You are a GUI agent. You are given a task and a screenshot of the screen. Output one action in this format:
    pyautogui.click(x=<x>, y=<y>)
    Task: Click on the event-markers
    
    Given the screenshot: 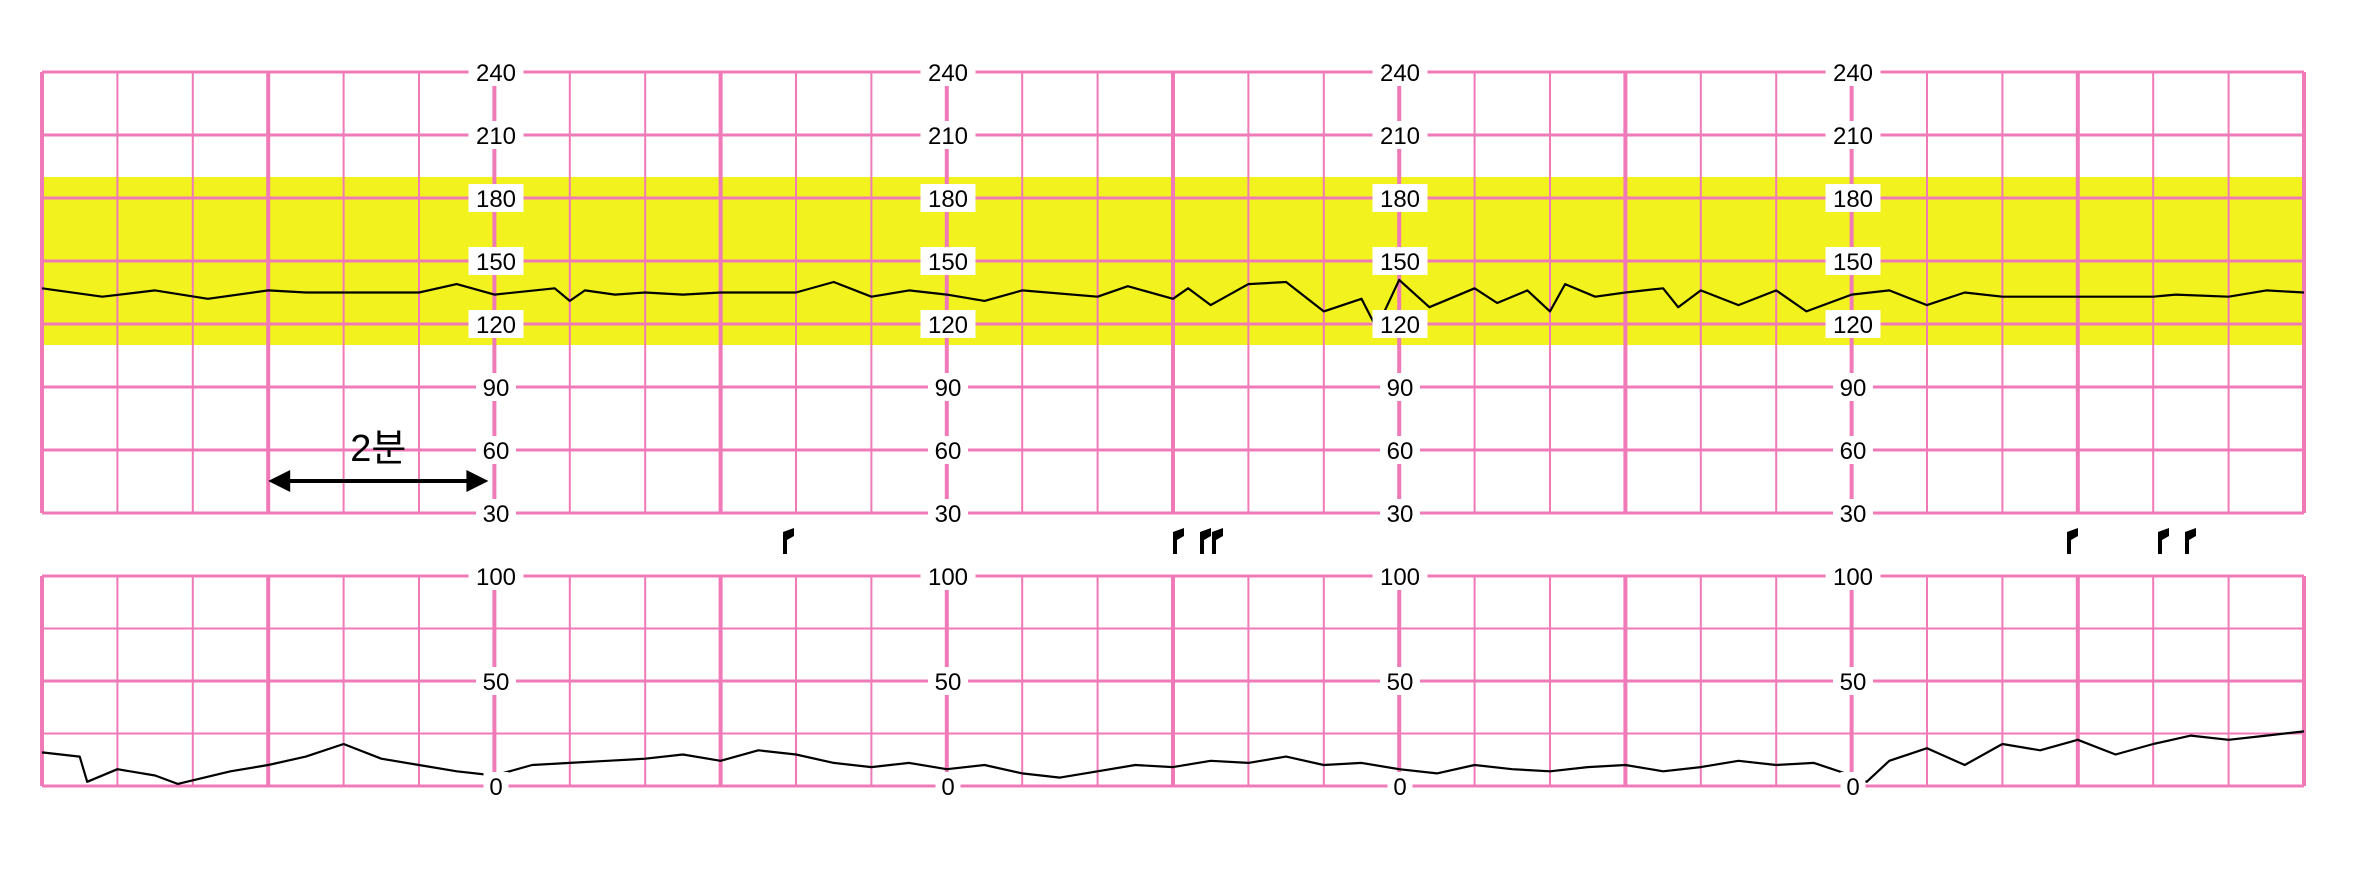 What is the action you would take?
    pyautogui.click(x=1489, y=541)
    